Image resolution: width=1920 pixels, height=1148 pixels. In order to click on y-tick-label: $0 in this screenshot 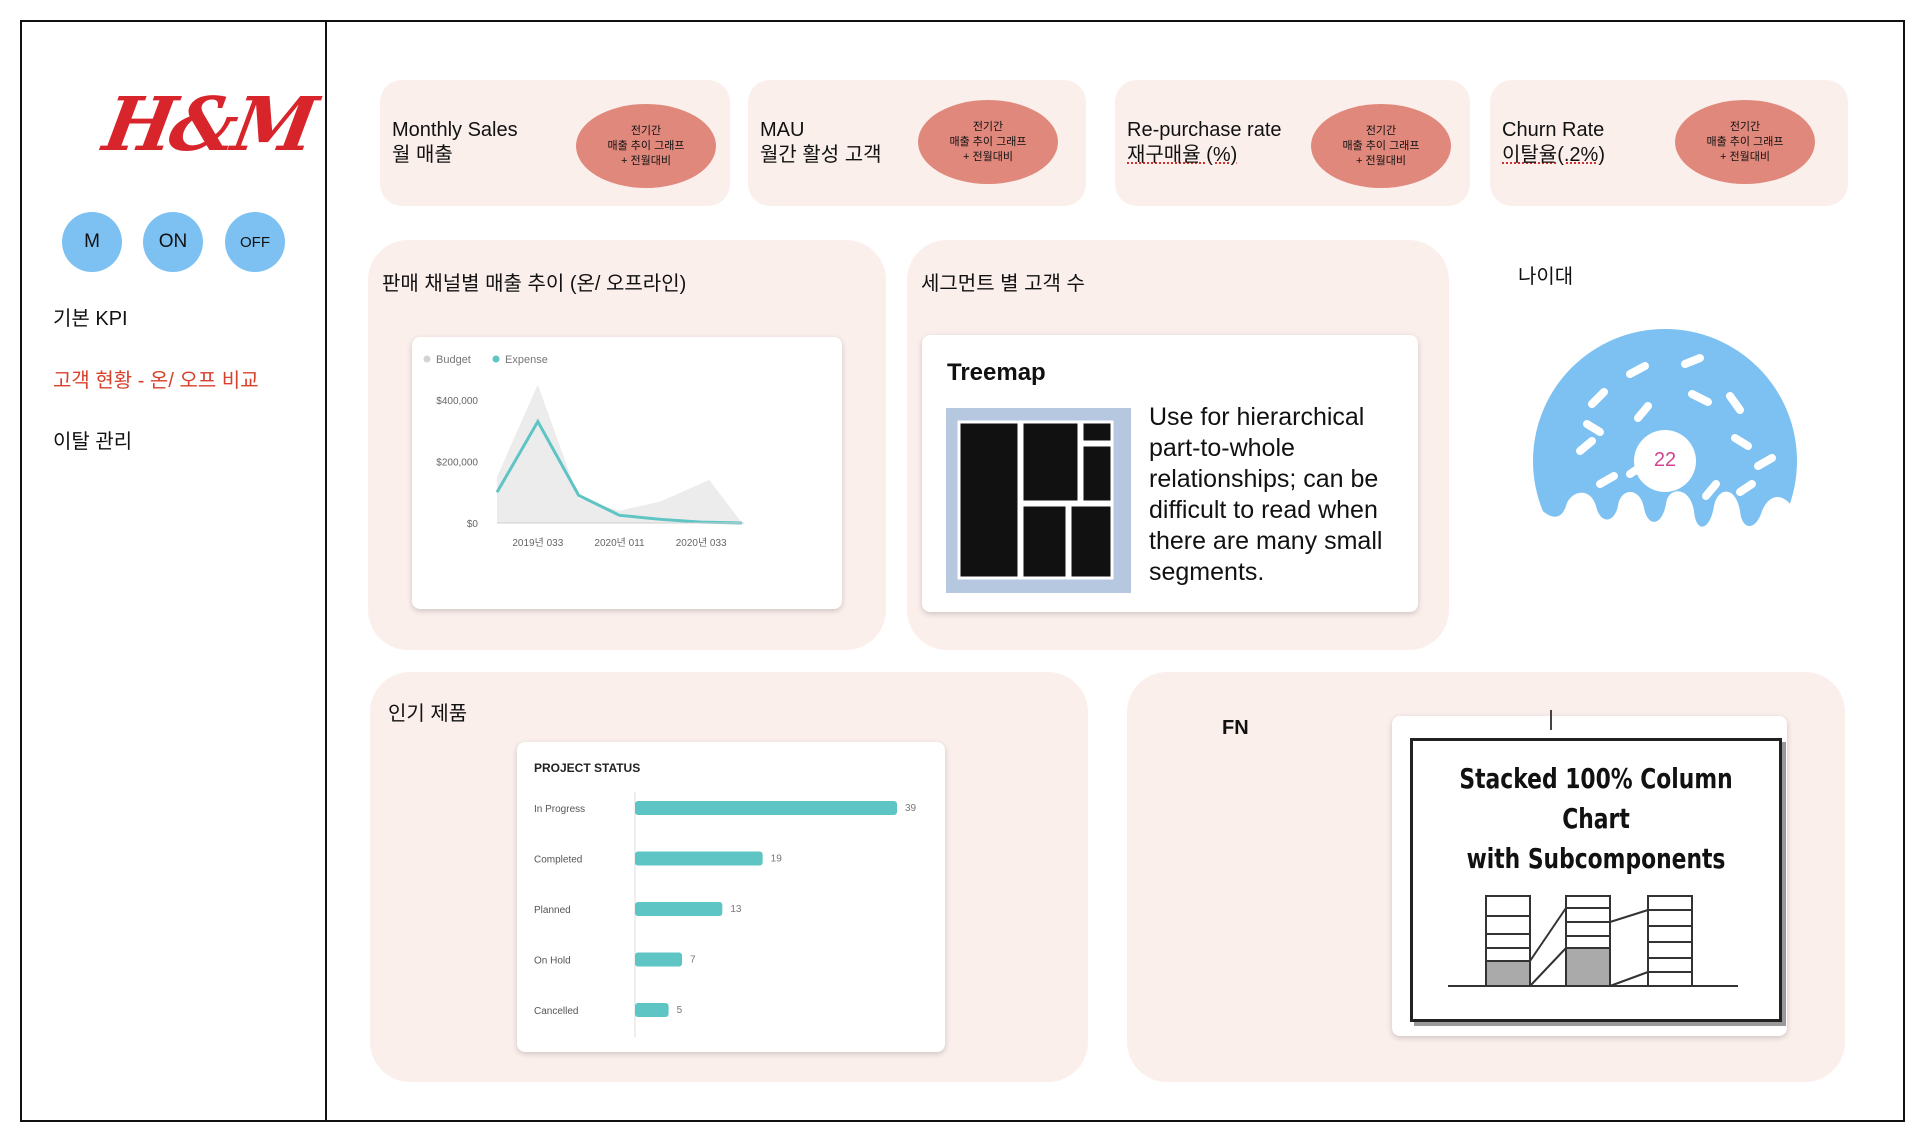, I will do `click(473, 524)`.